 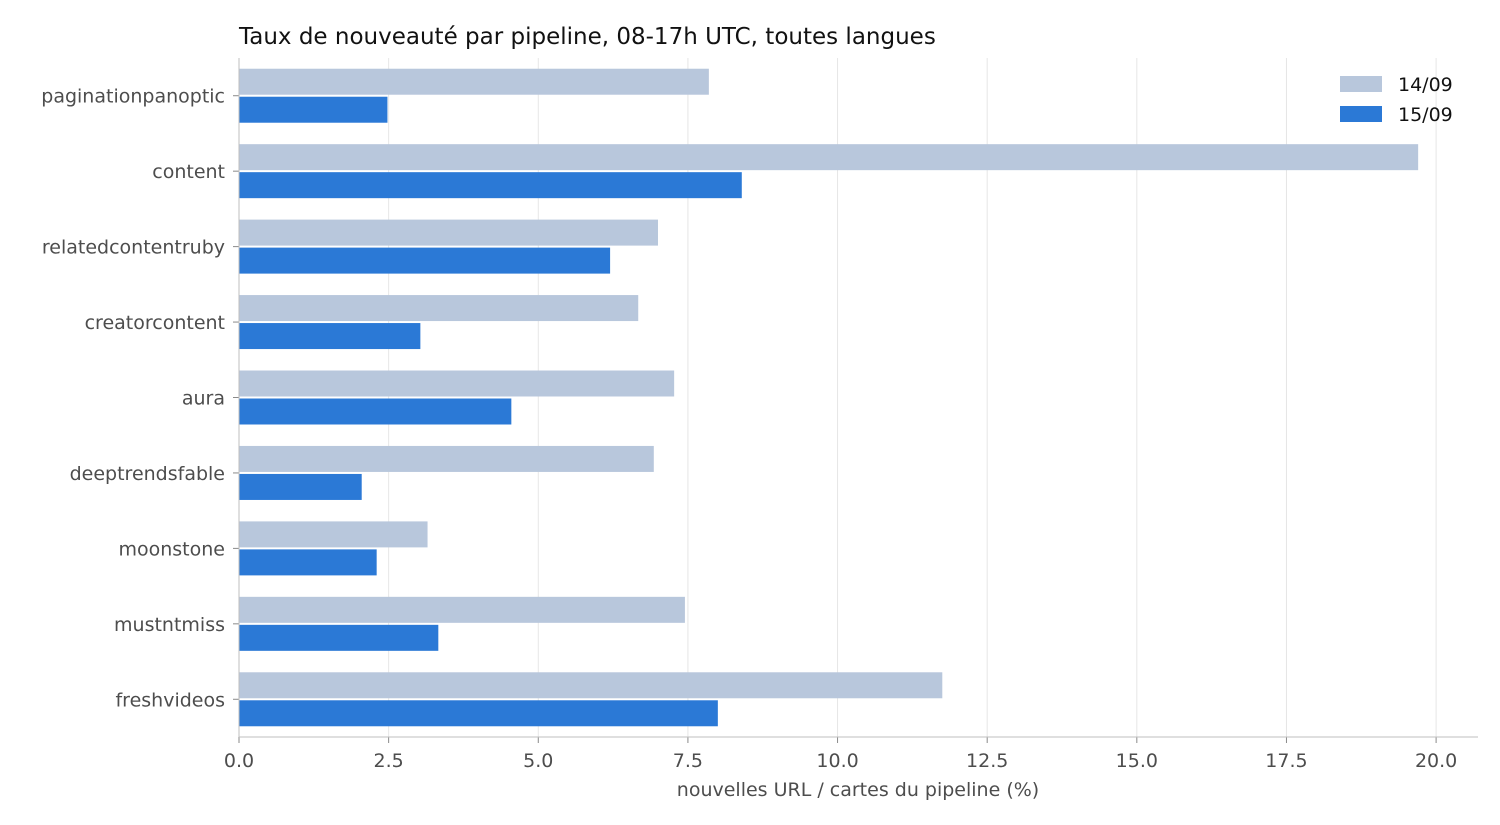 What do you see at coordinates (308, 562) in the screenshot?
I see `bar-15/09-moonstone` at bounding box center [308, 562].